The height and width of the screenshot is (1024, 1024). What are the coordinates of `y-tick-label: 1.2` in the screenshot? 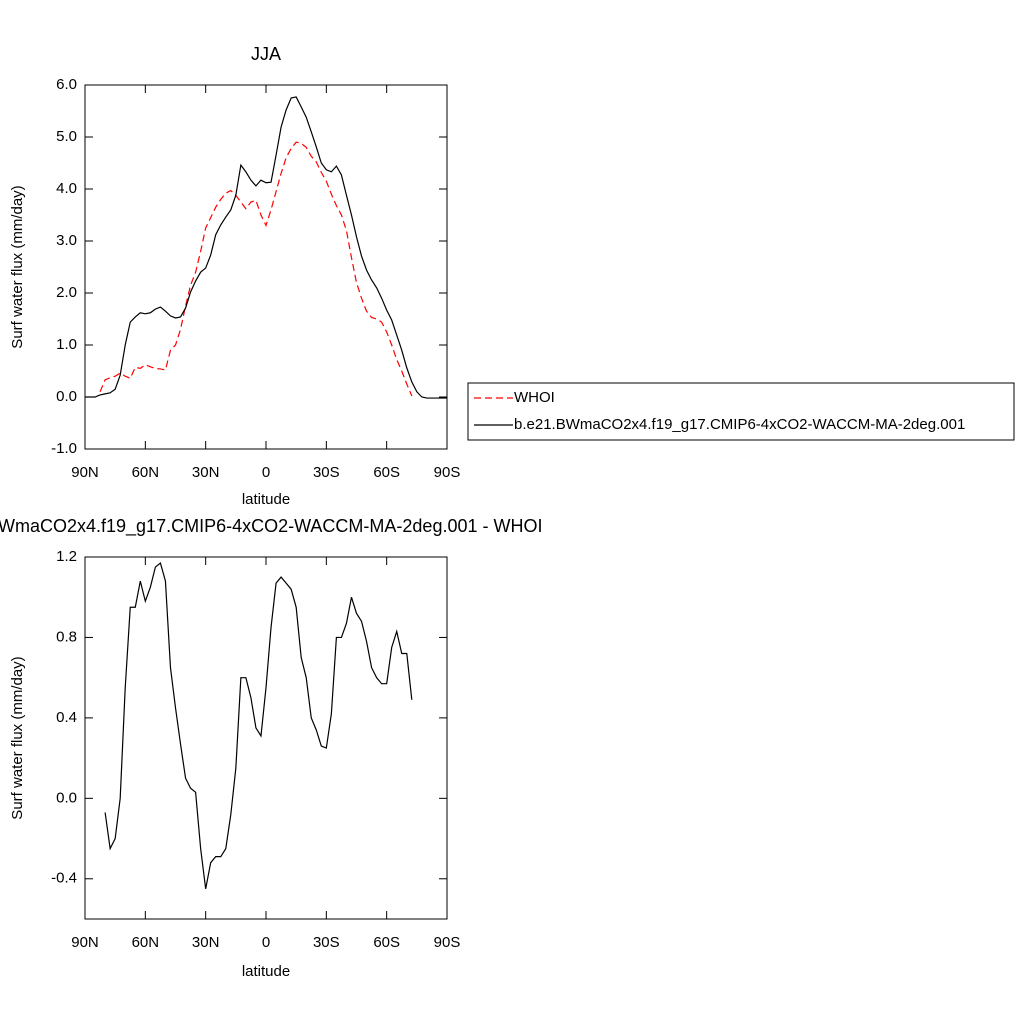 It's located at (66, 556).